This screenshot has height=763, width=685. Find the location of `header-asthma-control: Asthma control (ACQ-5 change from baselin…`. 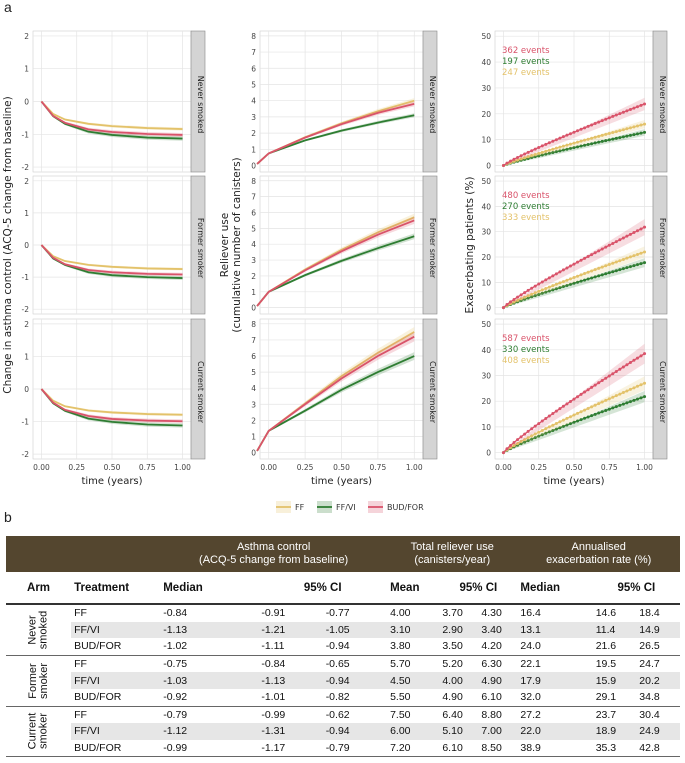

header-asthma-control: Asthma control (ACQ-5 change from baselin… is located at coordinates (274, 554).